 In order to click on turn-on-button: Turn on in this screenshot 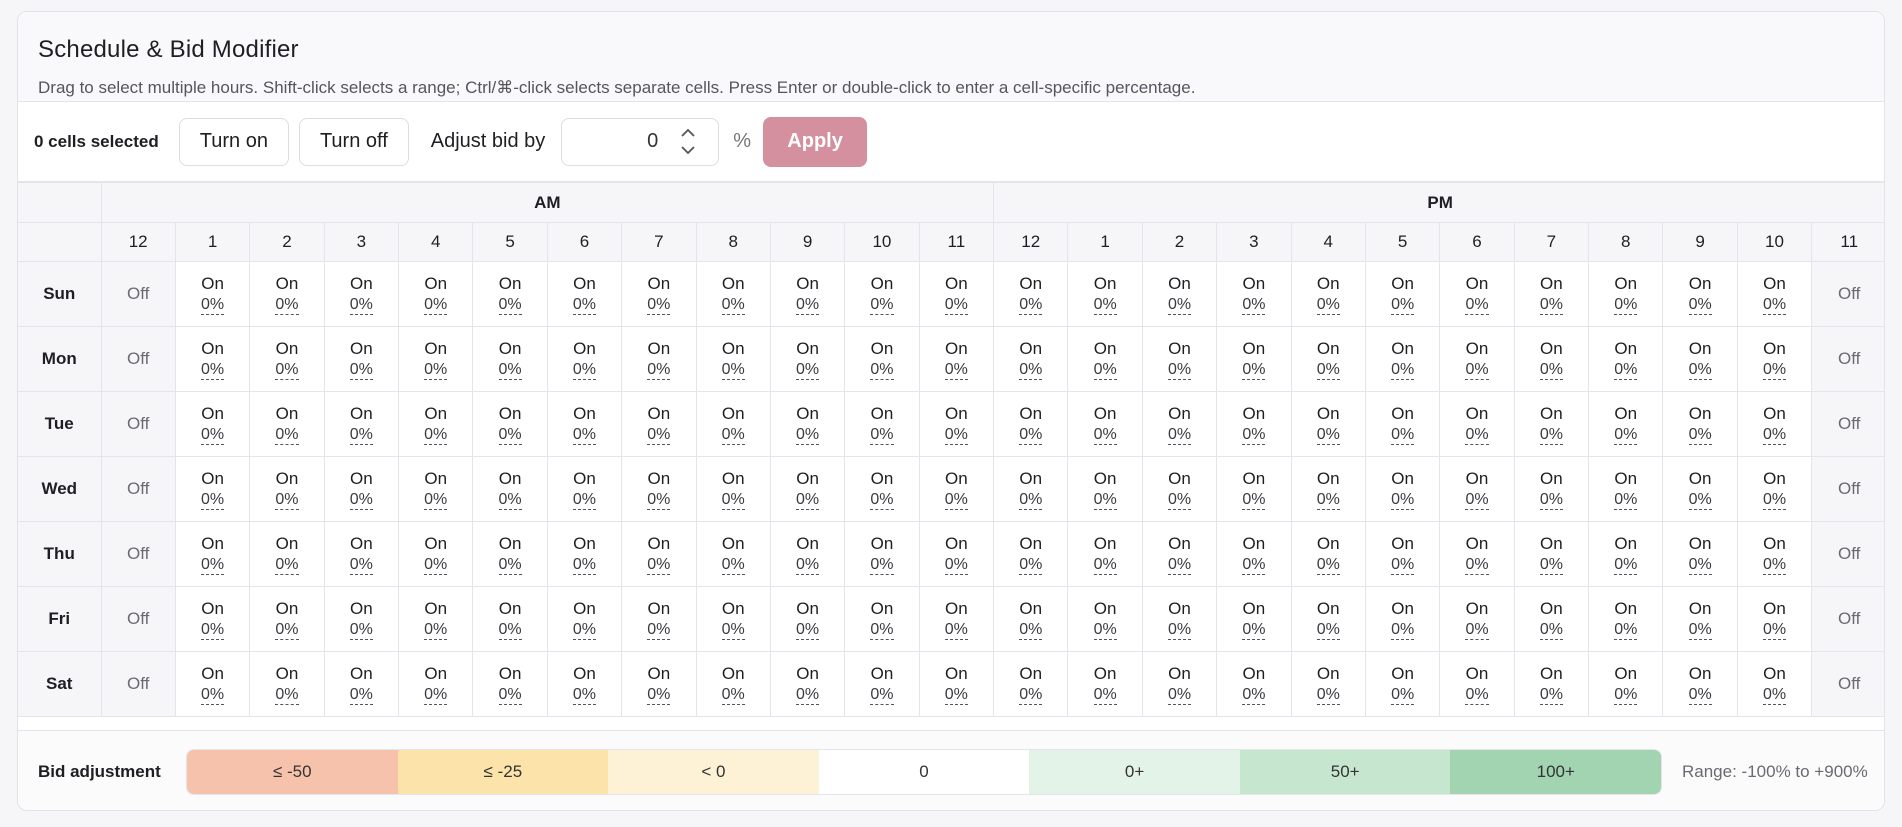, I will do `click(233, 141)`.